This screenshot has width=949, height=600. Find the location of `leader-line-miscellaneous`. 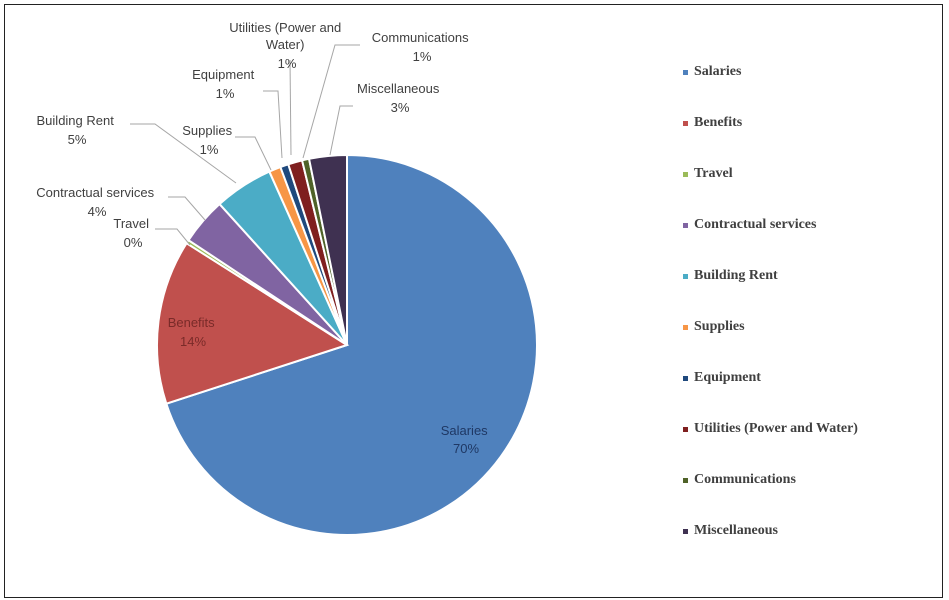

leader-line-miscellaneous is located at coordinates (341, 130).